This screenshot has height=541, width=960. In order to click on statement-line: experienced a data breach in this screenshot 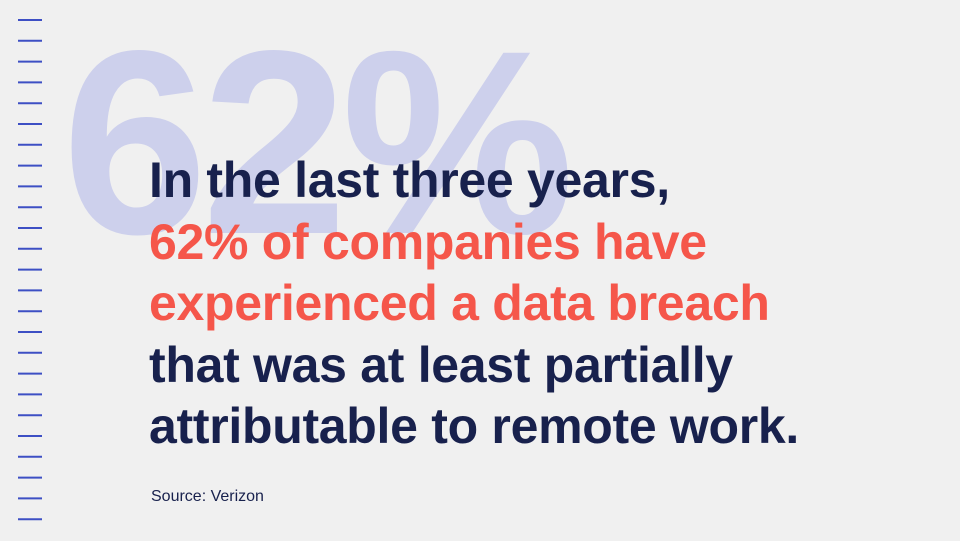, I will do `click(459, 303)`.